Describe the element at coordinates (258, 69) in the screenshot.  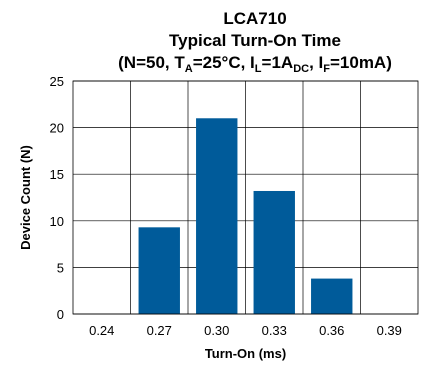
I see `conditions-il-subscript: L` at that location.